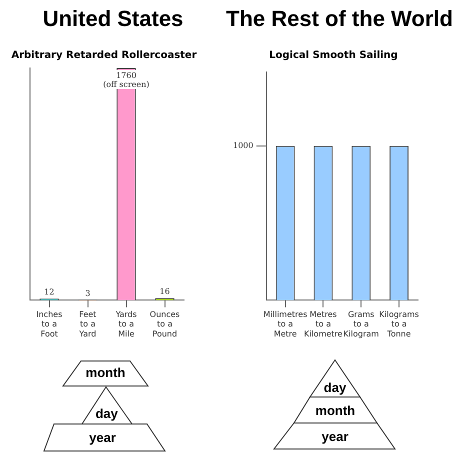 The height and width of the screenshot is (469, 453). I want to click on x-tick-label: Grams to a Kilogram, so click(361, 324).